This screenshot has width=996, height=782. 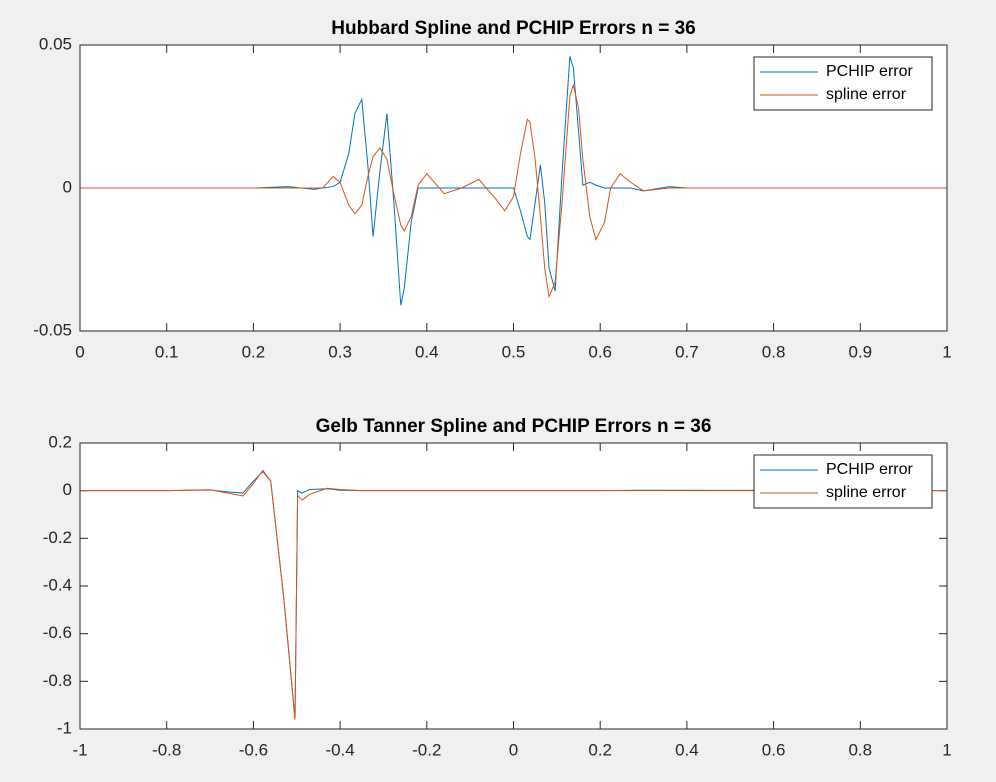 What do you see at coordinates (426, 749) in the screenshot?
I see `x-tick-label: -0.2` at bounding box center [426, 749].